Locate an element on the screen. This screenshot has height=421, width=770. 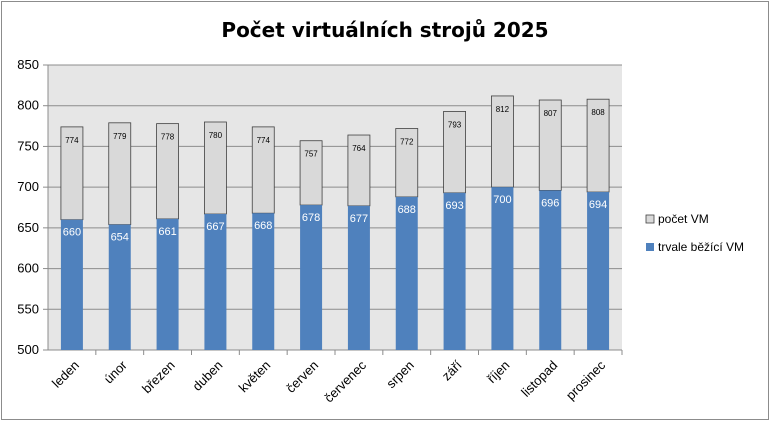
x-category-label: březen is located at coordinates (158, 377).